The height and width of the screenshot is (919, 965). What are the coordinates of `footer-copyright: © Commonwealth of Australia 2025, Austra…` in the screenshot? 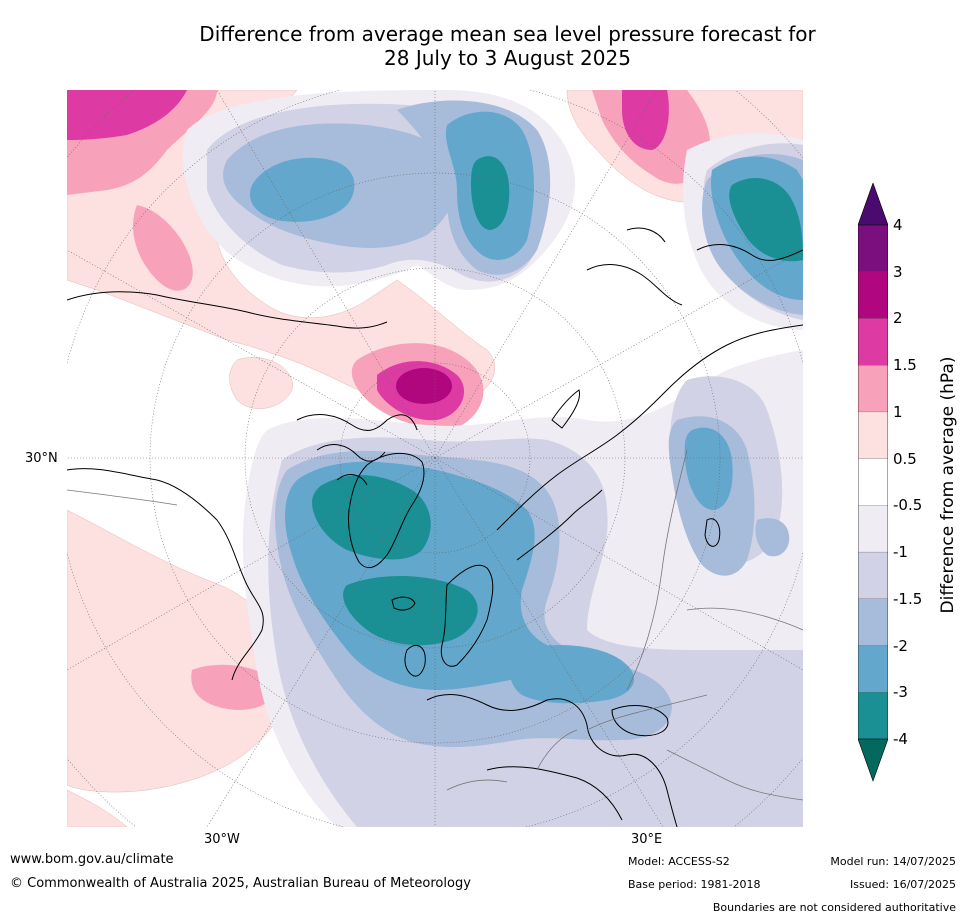 It's located at (240, 883).